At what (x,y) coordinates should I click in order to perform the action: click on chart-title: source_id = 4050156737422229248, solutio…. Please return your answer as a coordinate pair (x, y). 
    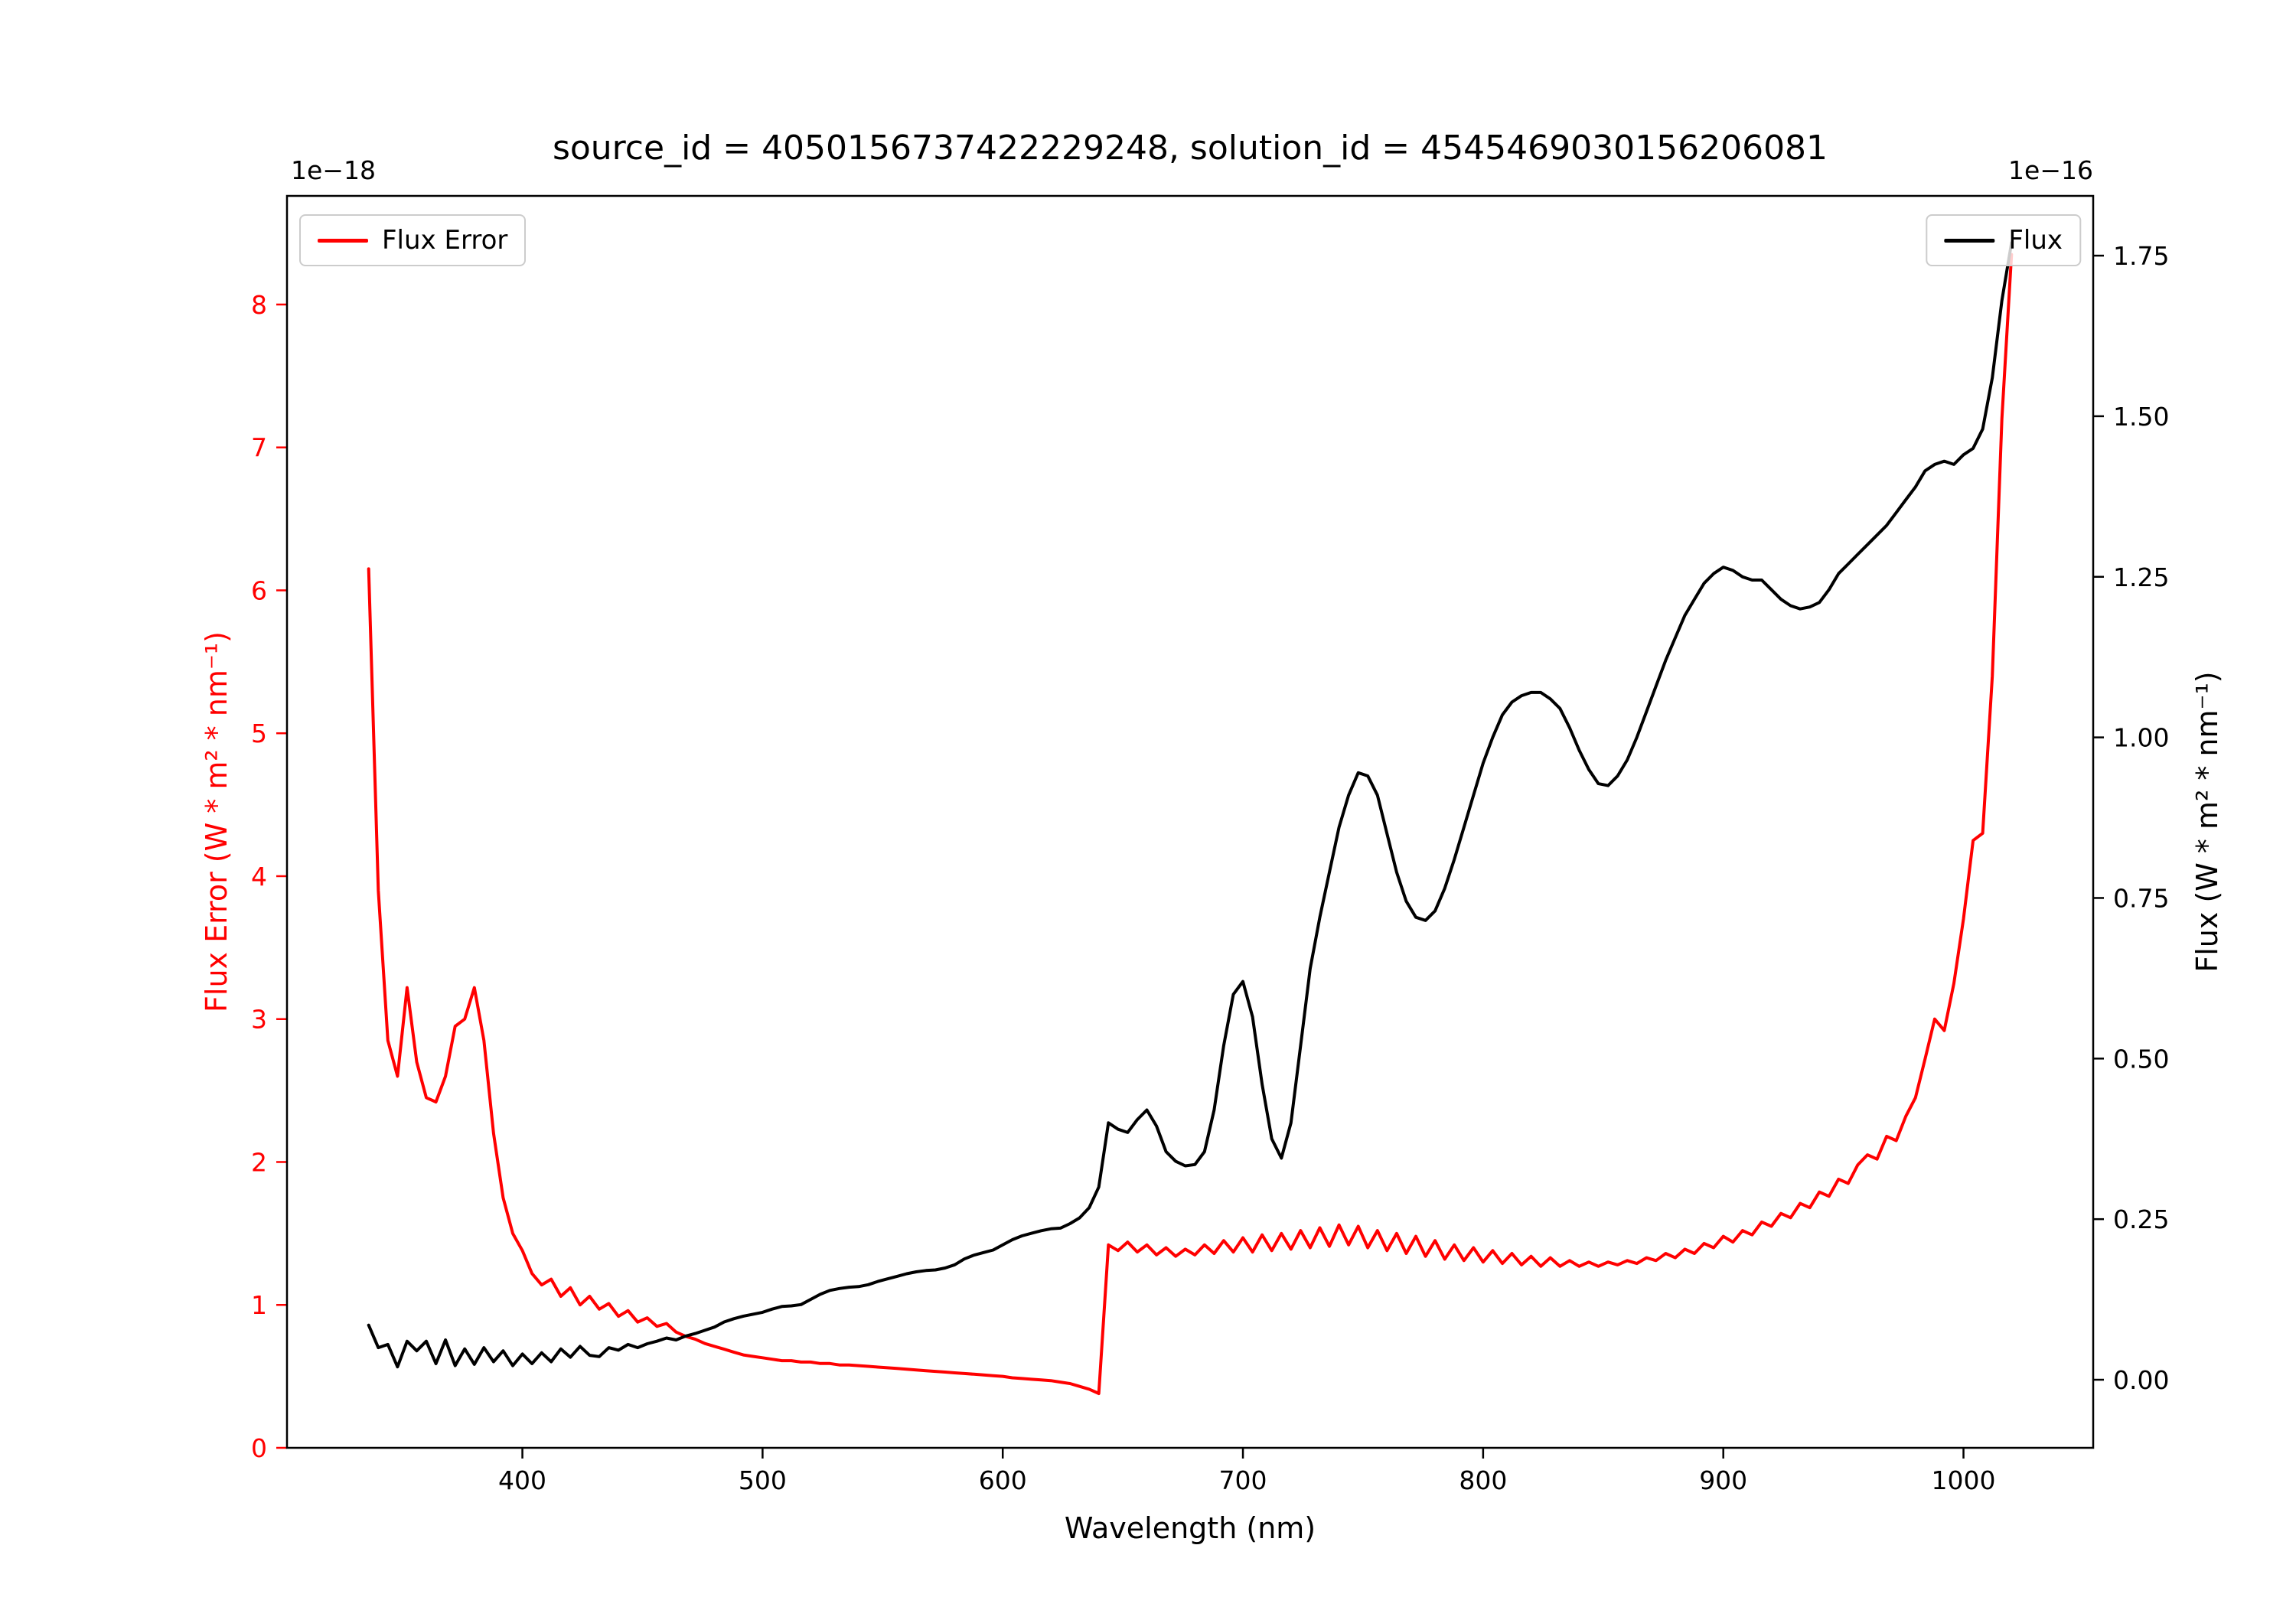
    Looking at the image, I should click on (1190, 148).